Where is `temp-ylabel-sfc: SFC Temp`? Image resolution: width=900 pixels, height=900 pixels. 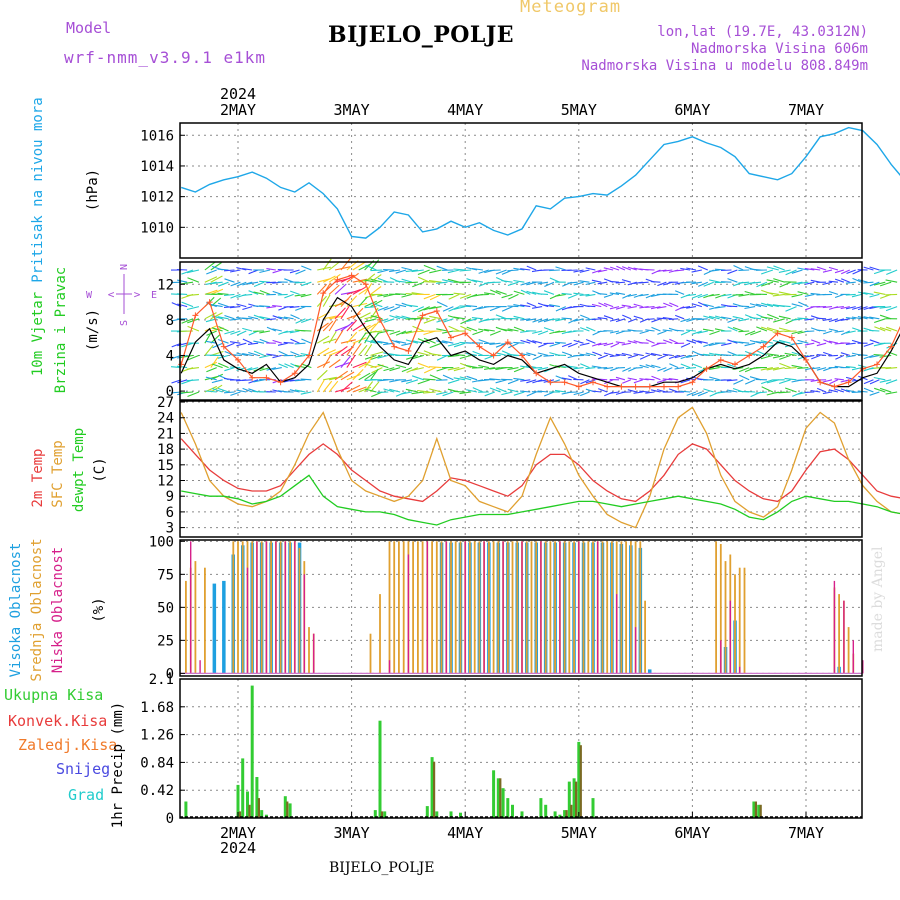
temp-ylabel-sfc: SFC Temp is located at coordinates (58, 473).